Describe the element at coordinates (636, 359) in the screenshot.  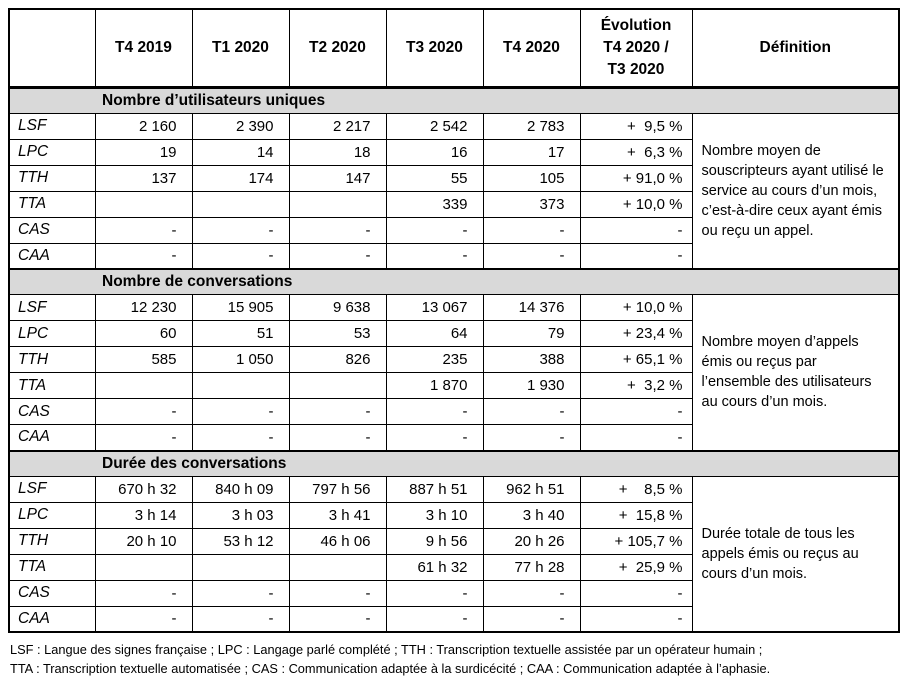
I see `evolution-value: + 65,1 %` at that location.